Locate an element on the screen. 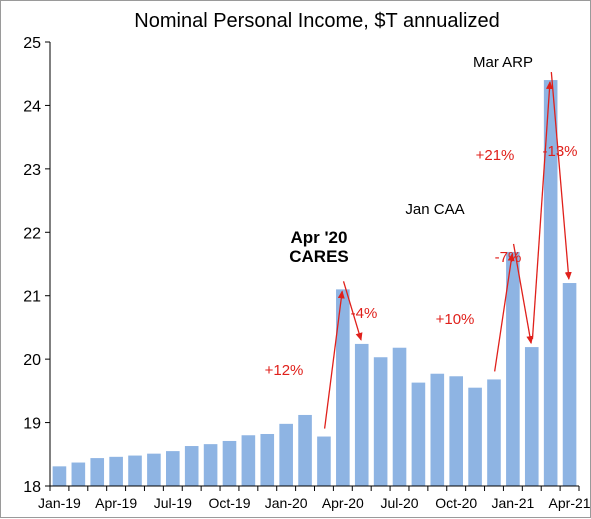 This screenshot has height=519, width=591. annotation-cares-line1: Apr '20 is located at coordinates (319, 237).